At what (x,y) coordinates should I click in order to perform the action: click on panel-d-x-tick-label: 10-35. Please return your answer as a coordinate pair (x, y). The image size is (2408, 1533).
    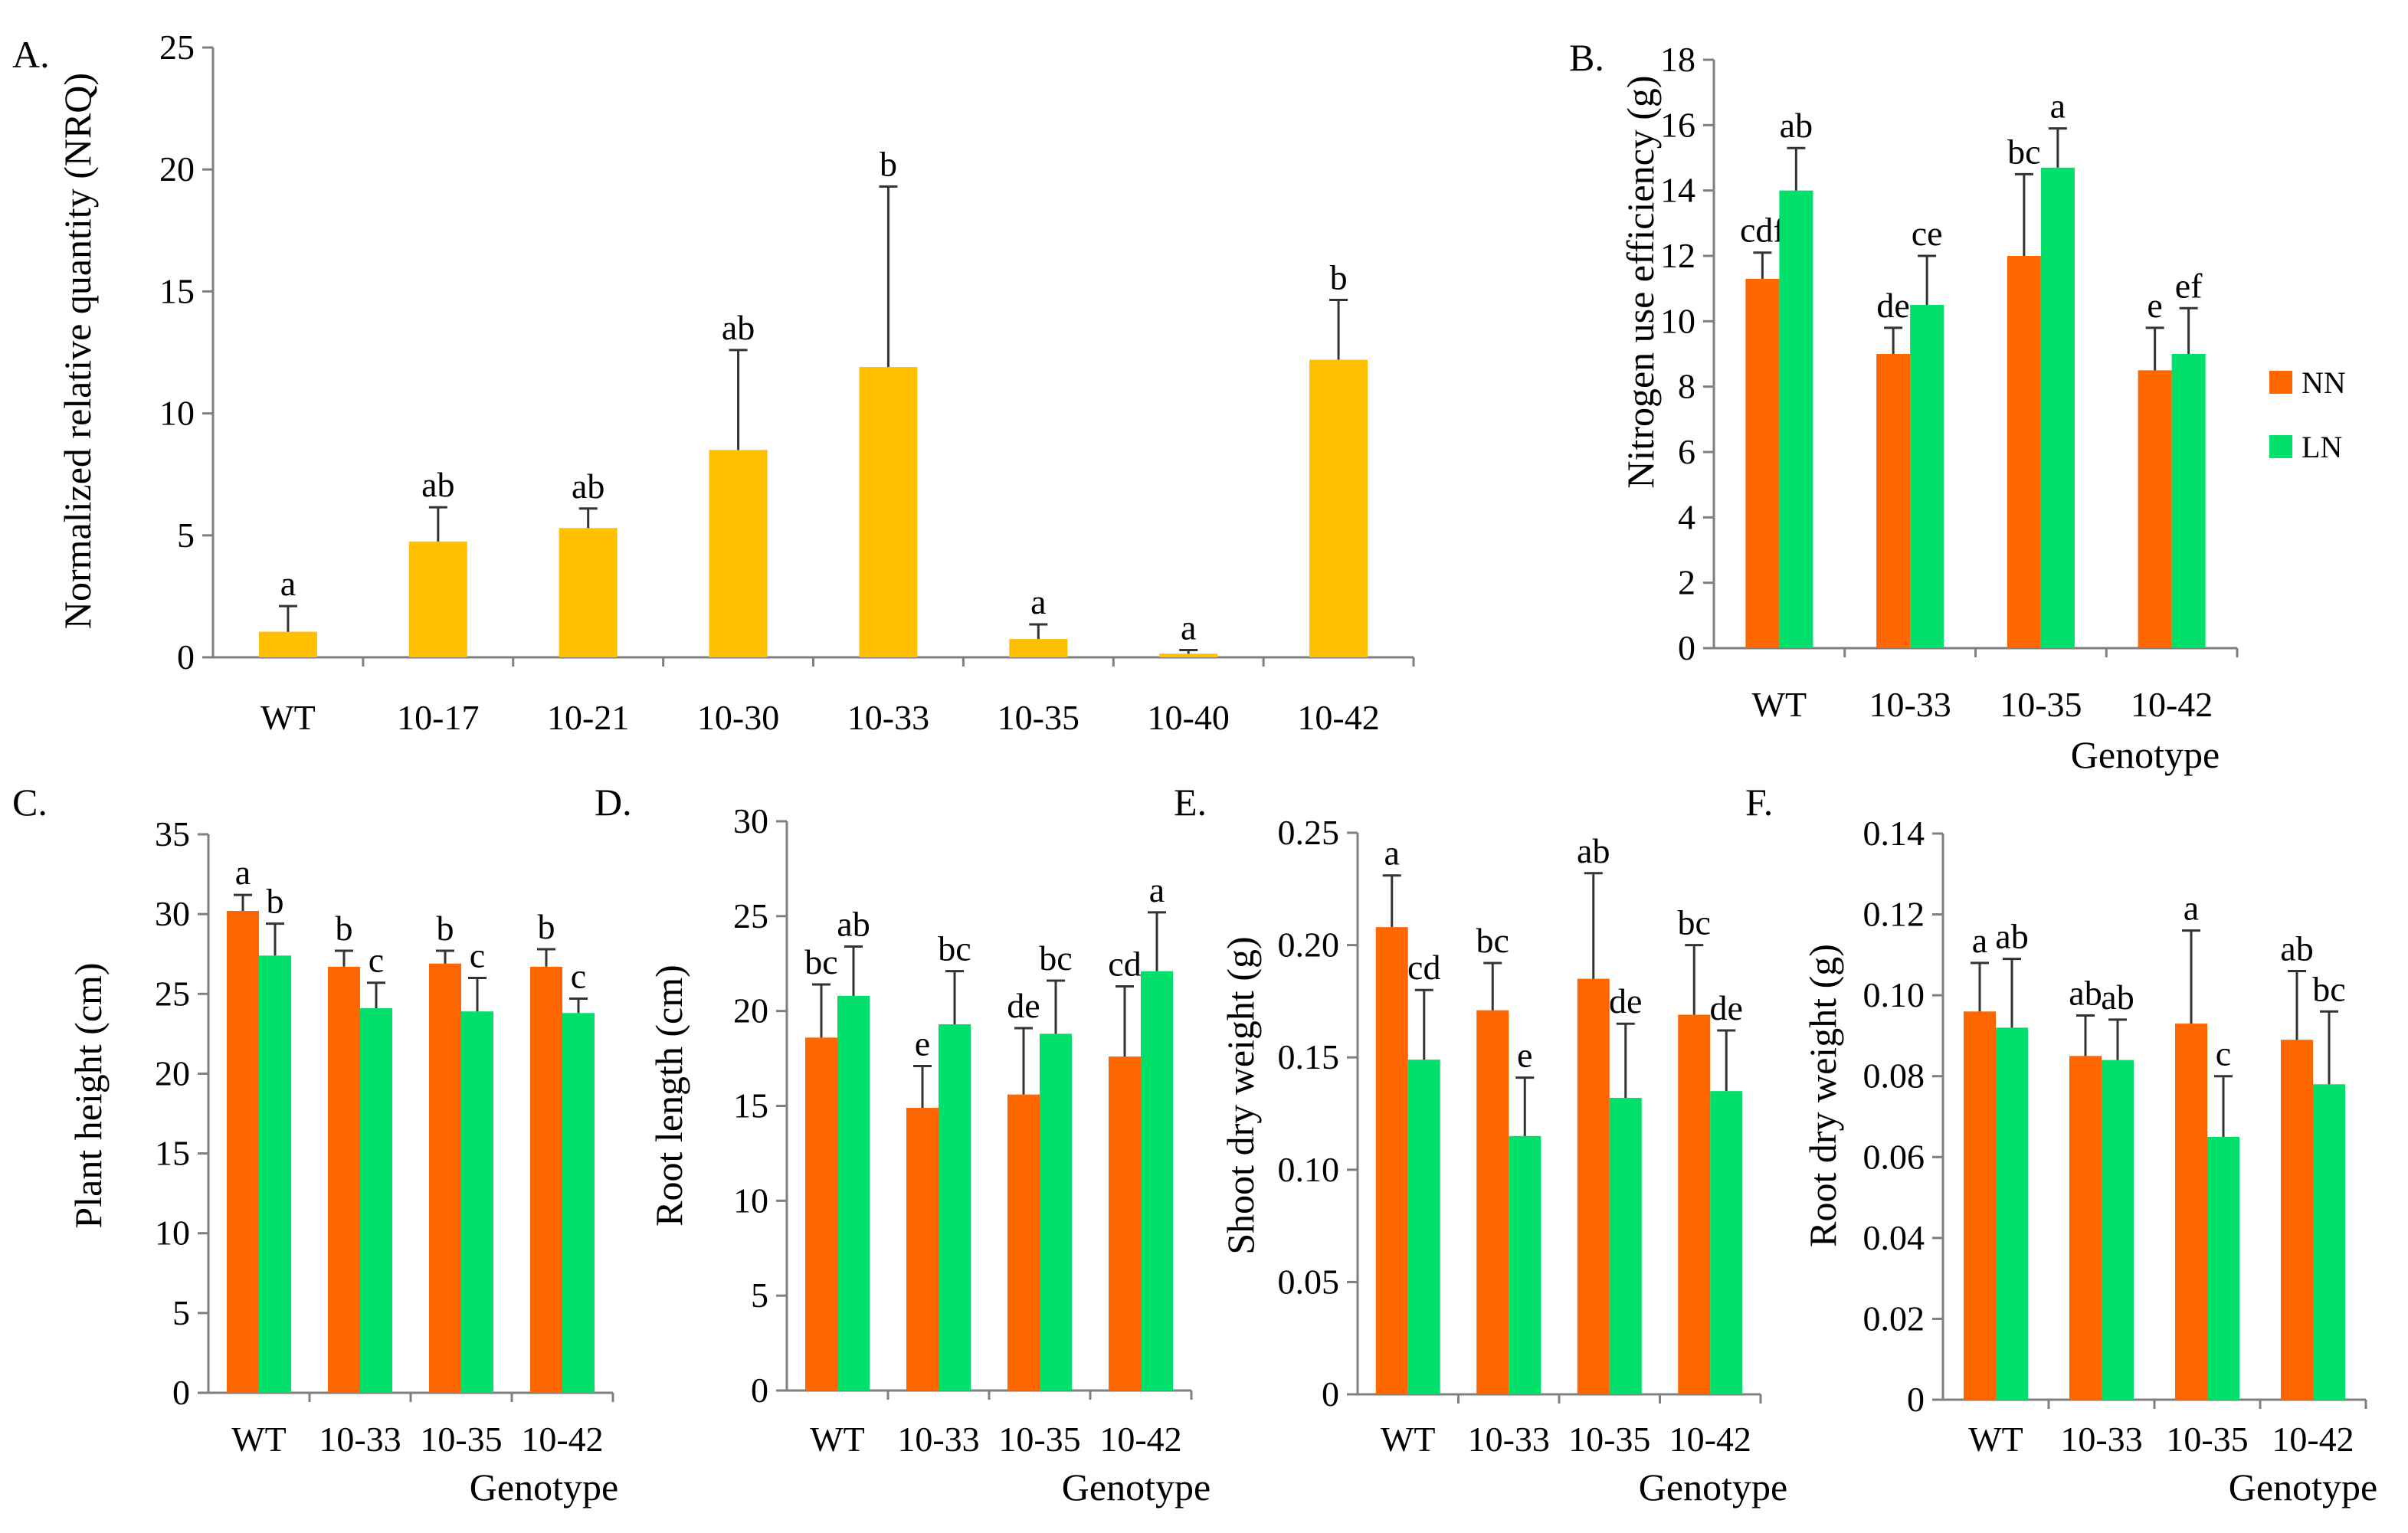
    Looking at the image, I should click on (1039, 1439).